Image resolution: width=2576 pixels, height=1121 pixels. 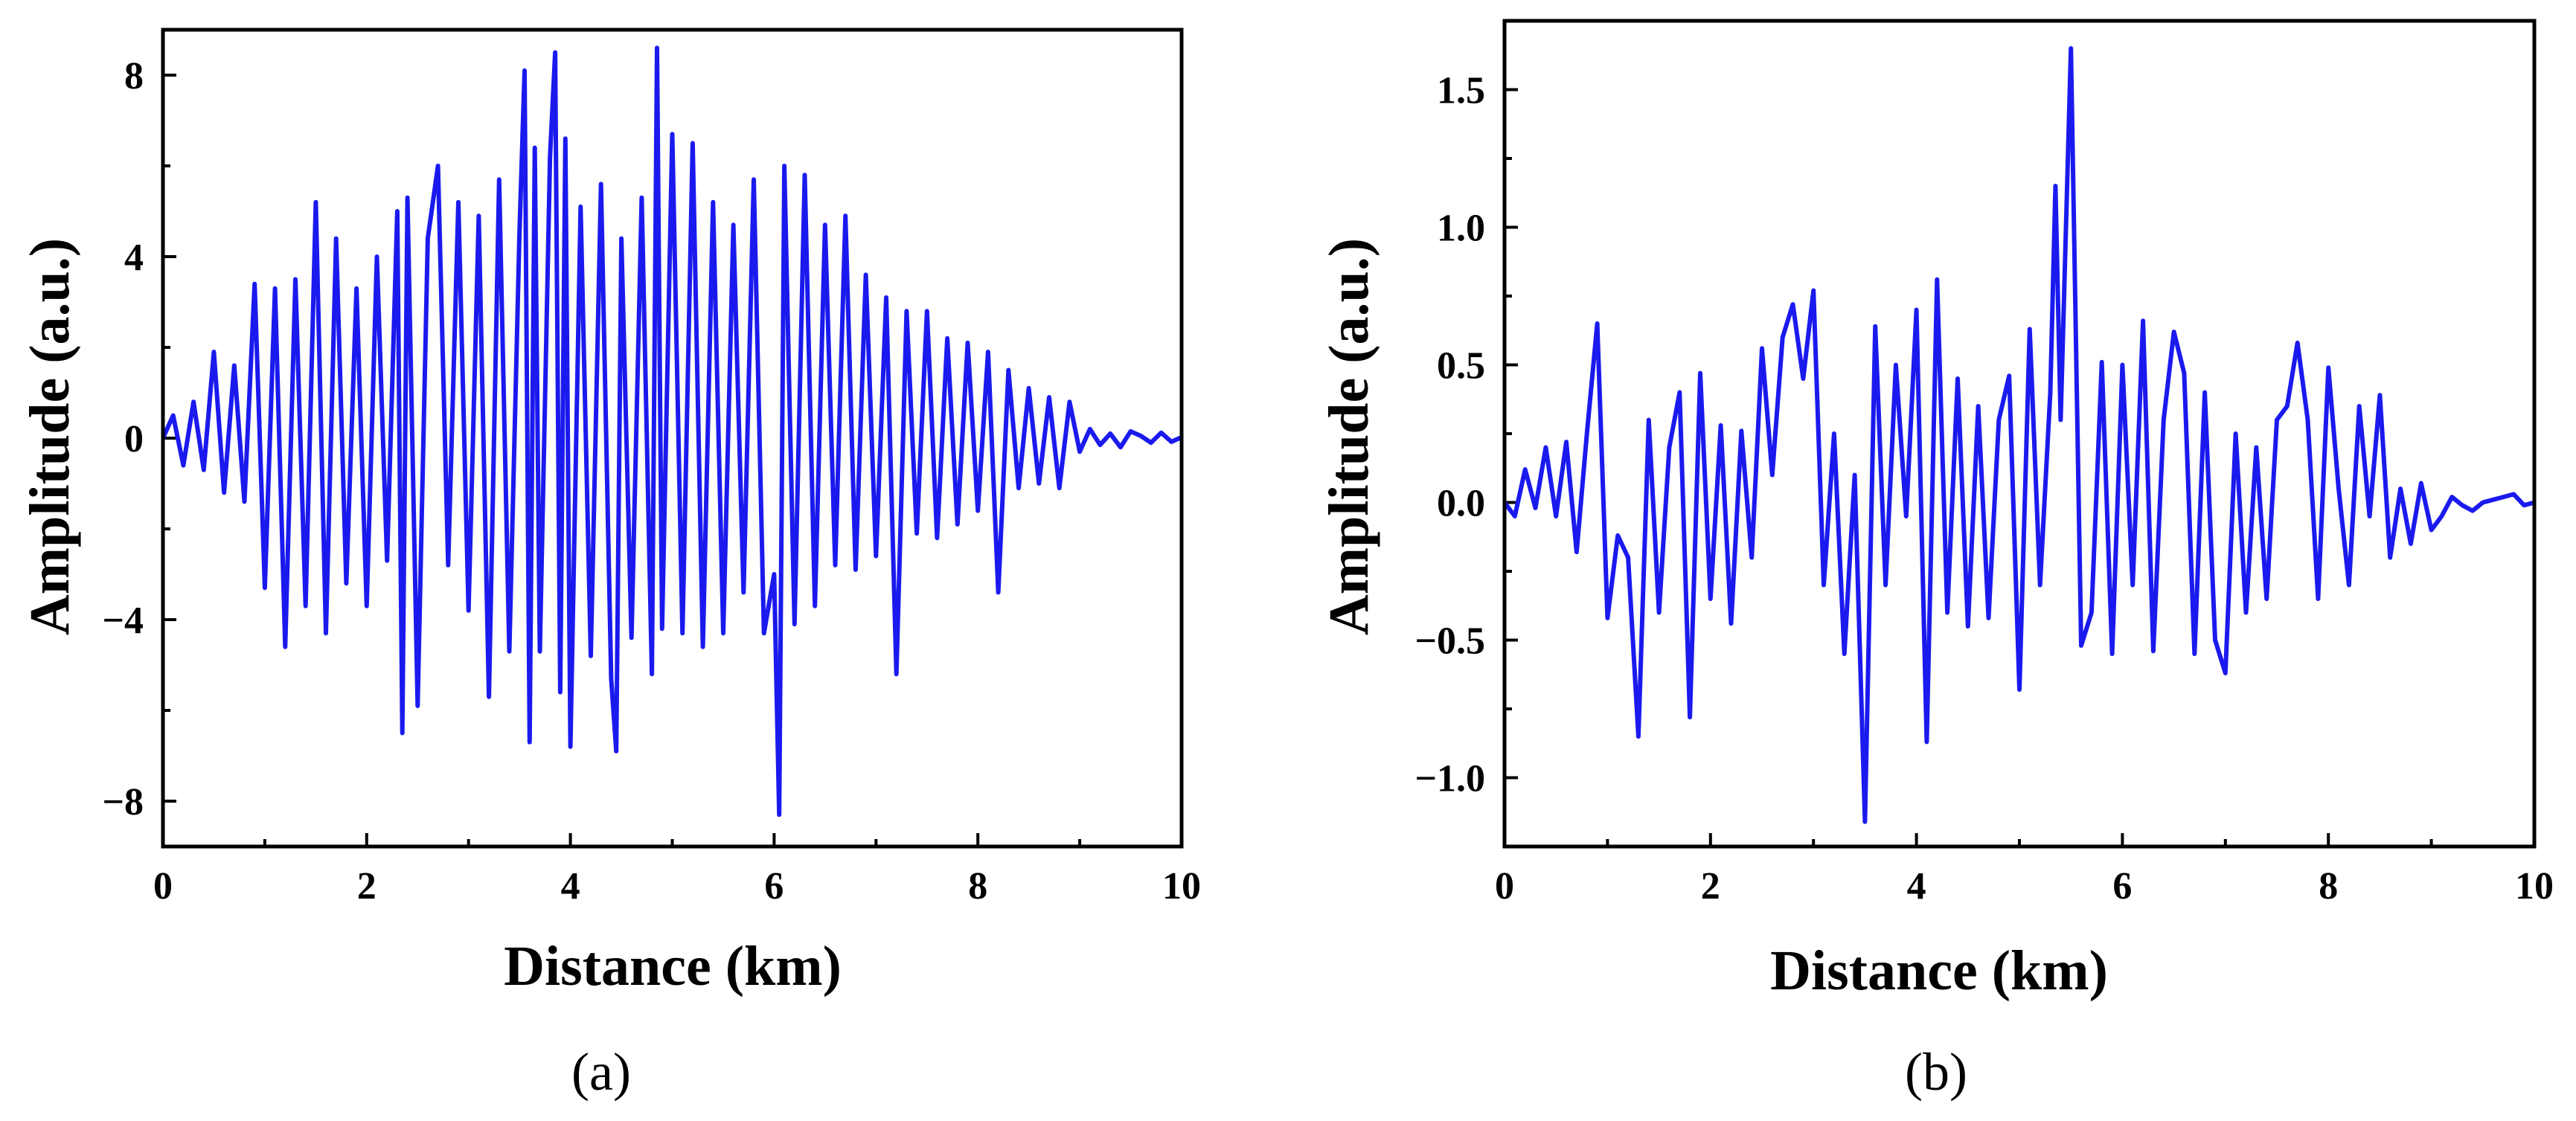 What do you see at coordinates (977, 886) in the screenshot?
I see `x-tick-label-a: 8` at bounding box center [977, 886].